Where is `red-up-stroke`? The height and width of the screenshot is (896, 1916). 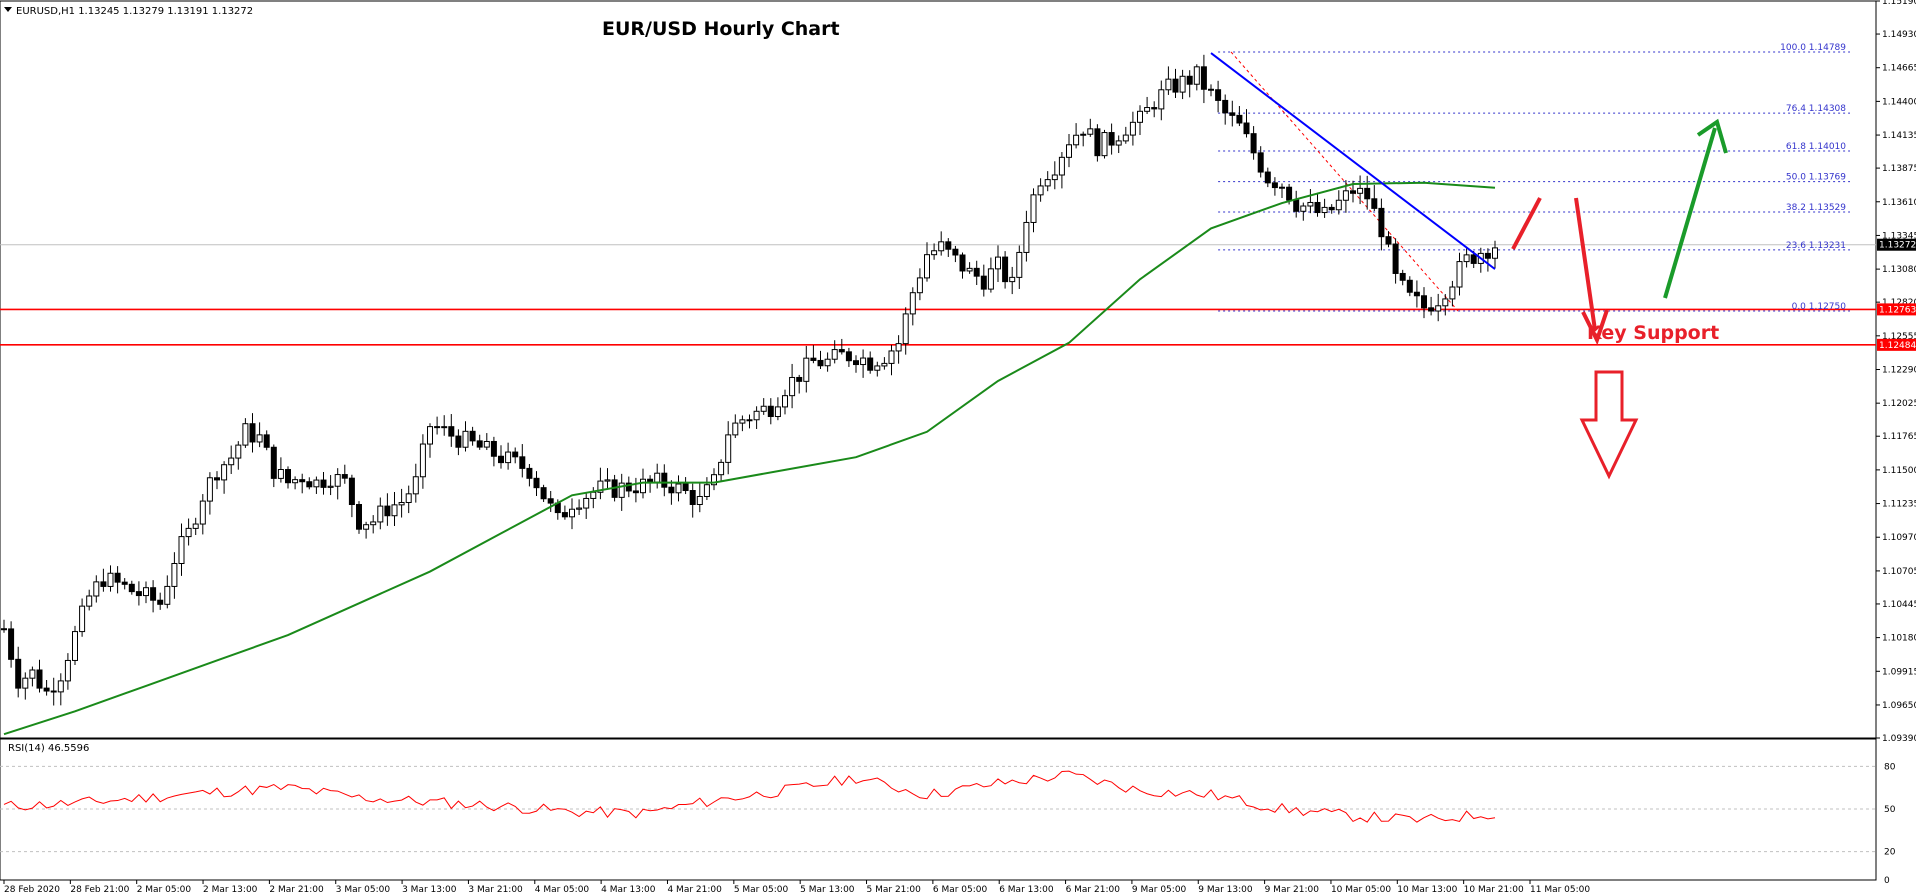
red-up-stroke is located at coordinates (1526, 223).